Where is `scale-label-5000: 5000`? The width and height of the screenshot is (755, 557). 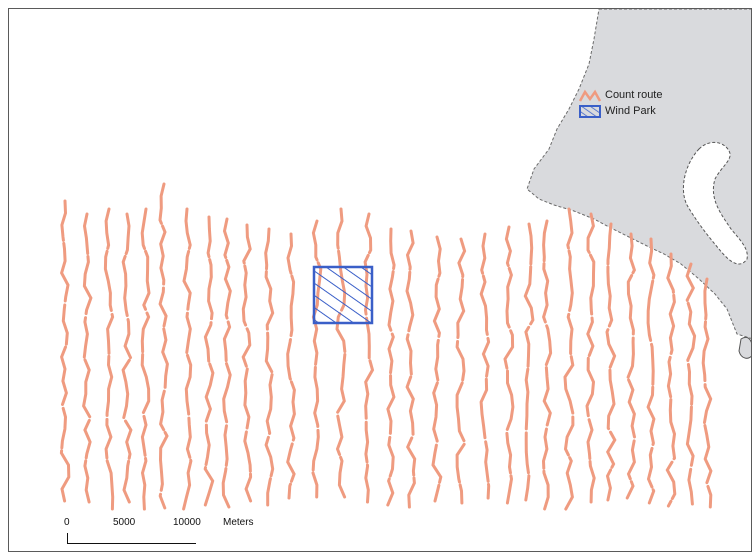
scale-label-5000: 5000 is located at coordinates (124, 522).